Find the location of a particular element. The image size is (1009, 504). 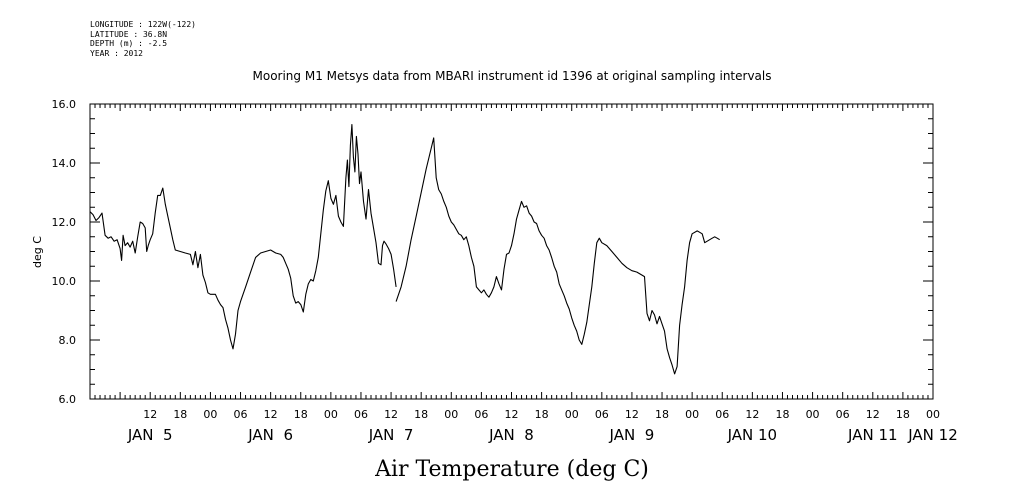

x-day-label: JAN 5 is located at coordinates (150, 435).